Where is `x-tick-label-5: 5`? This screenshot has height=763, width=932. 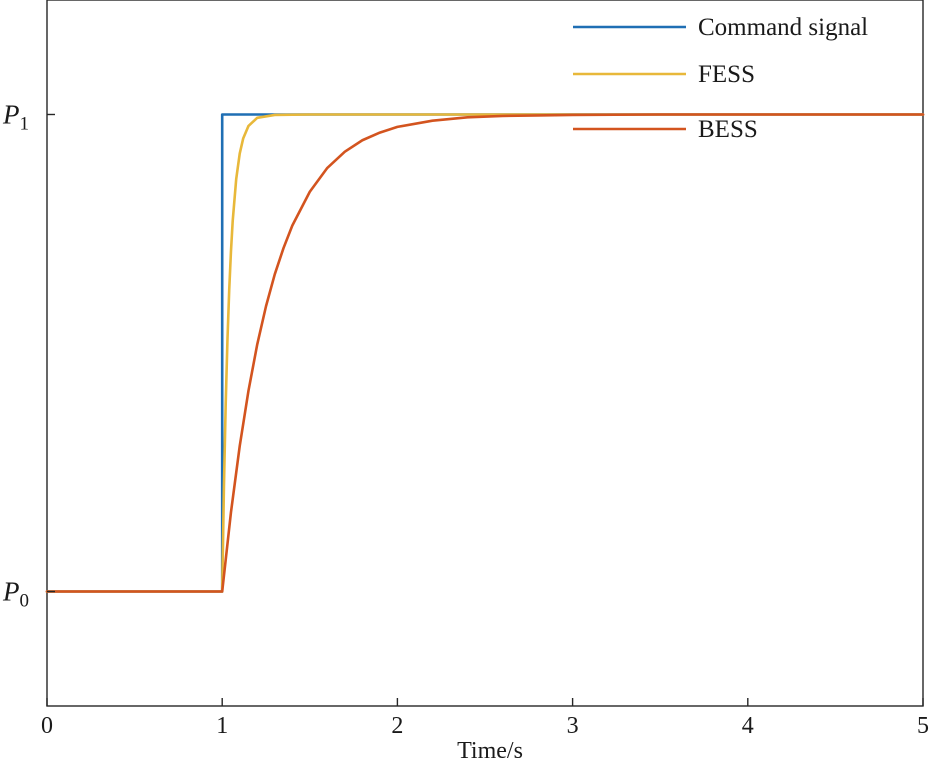
x-tick-label-5: 5 is located at coordinates (923, 726).